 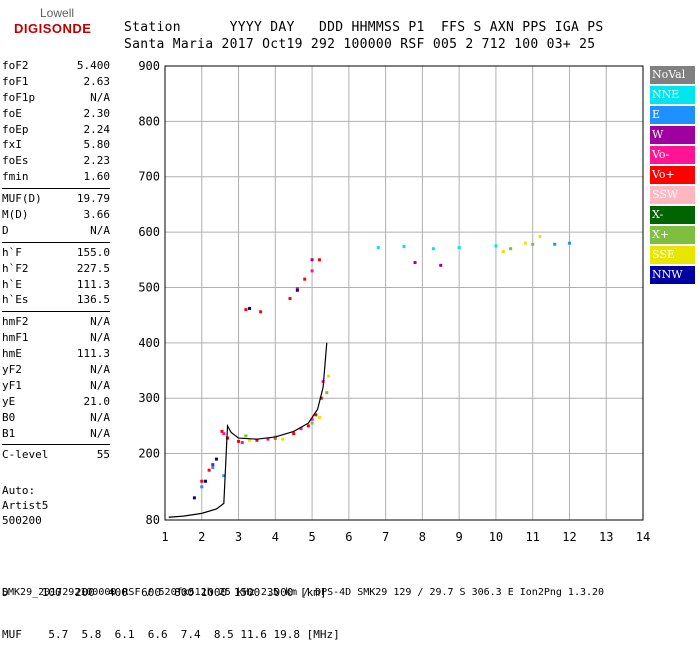 I want to click on legend-item: E, so click(x=672, y=115).